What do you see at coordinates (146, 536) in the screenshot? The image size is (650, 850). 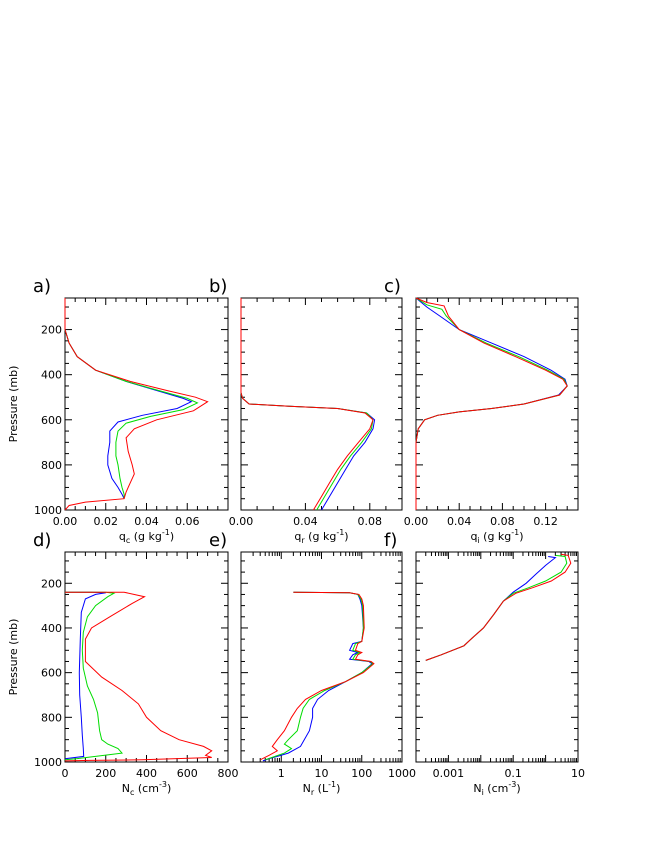 I see `x-axis-title: qc (g kg-1)` at bounding box center [146, 536].